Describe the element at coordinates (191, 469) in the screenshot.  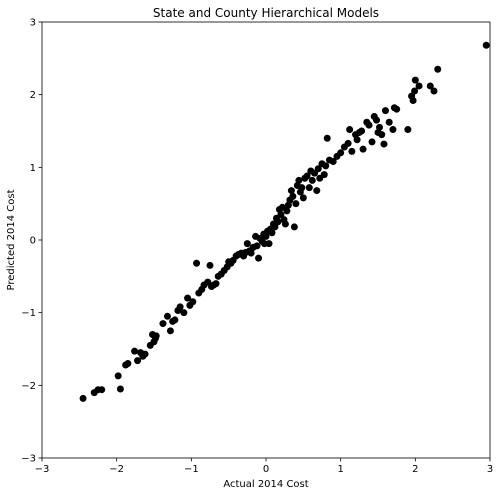
I see `x-tick-label-2: −1` at that location.